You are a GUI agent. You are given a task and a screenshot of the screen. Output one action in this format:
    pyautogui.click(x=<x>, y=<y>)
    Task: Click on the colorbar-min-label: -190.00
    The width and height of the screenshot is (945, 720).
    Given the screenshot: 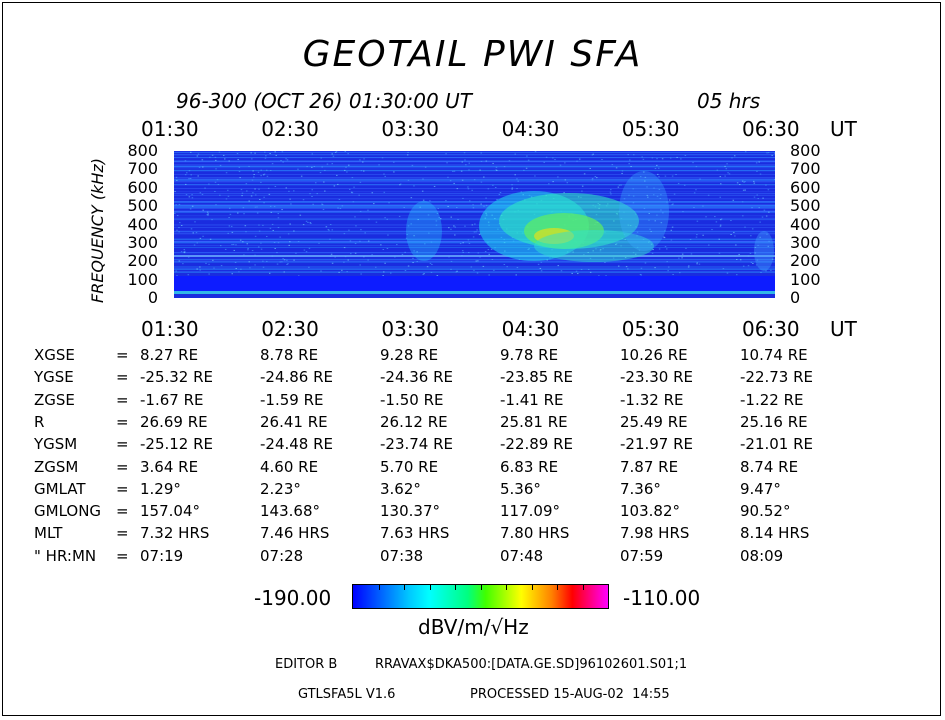 What is the action you would take?
    pyautogui.click(x=293, y=598)
    